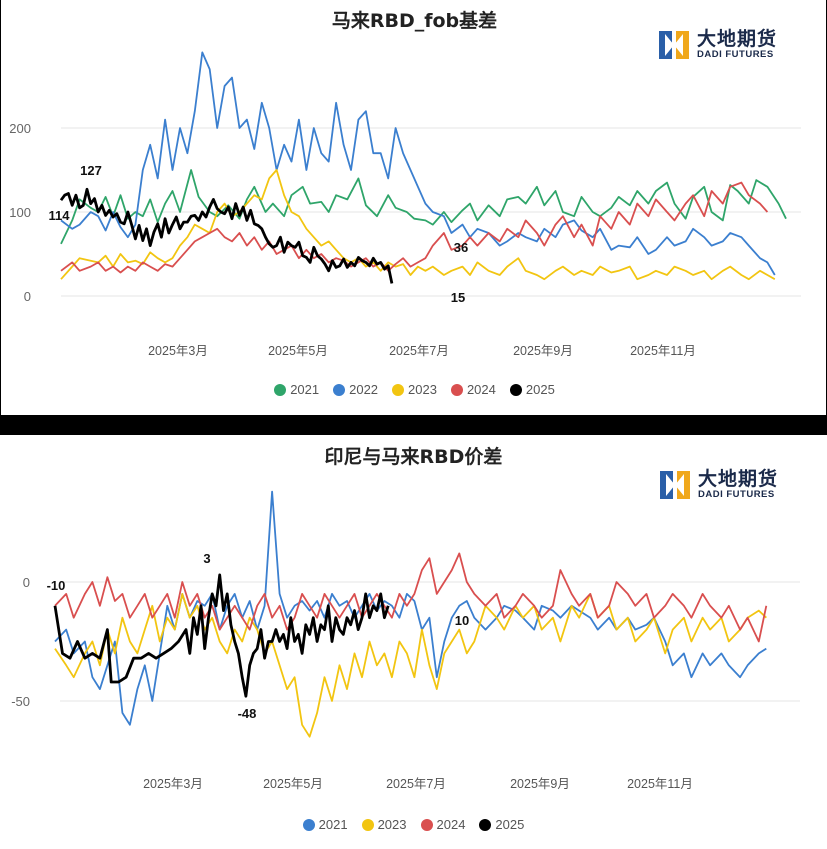  I want to click on chart-legend: 2021 2022 2023 2024 2025, so click(414, 389).